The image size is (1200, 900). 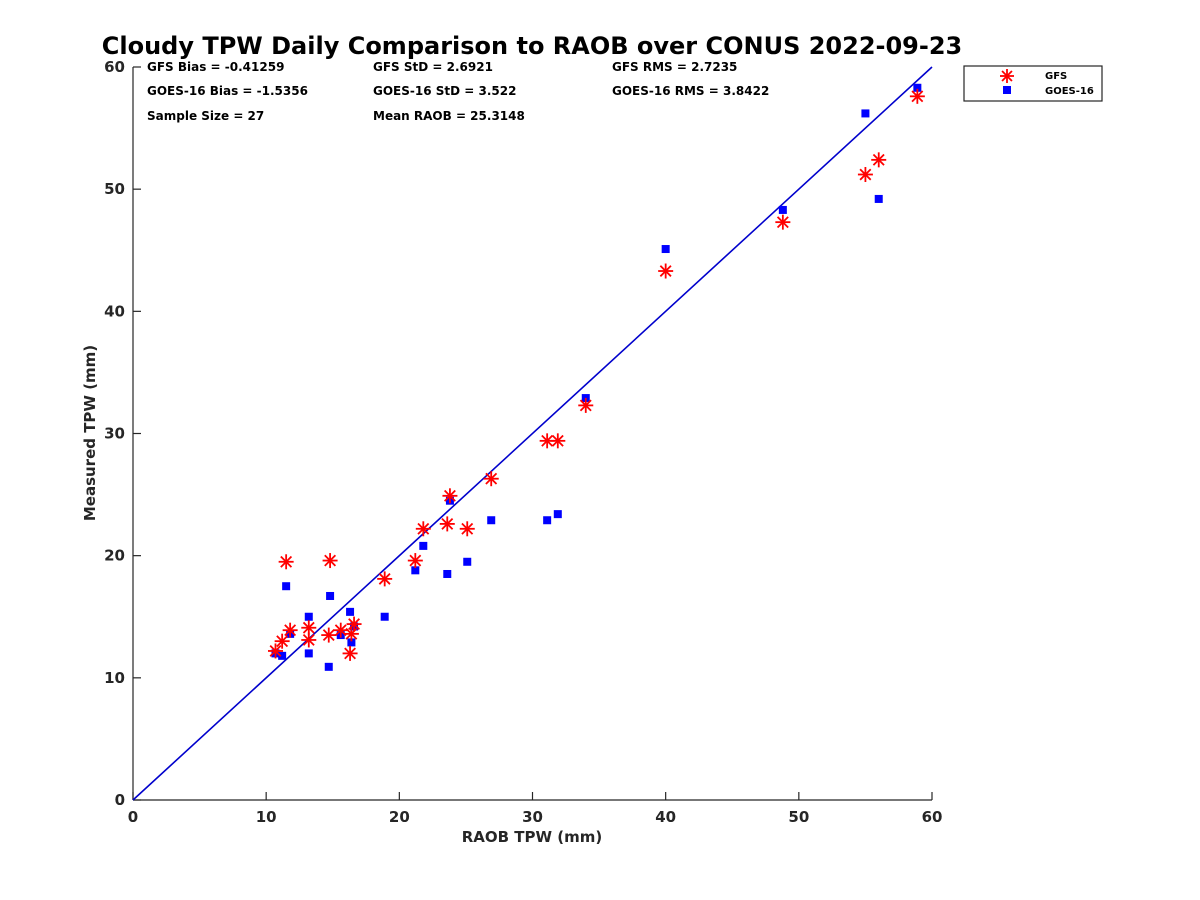 I want to click on stat-gfs-std: GFS StD = 2.6921, so click(x=433, y=67).